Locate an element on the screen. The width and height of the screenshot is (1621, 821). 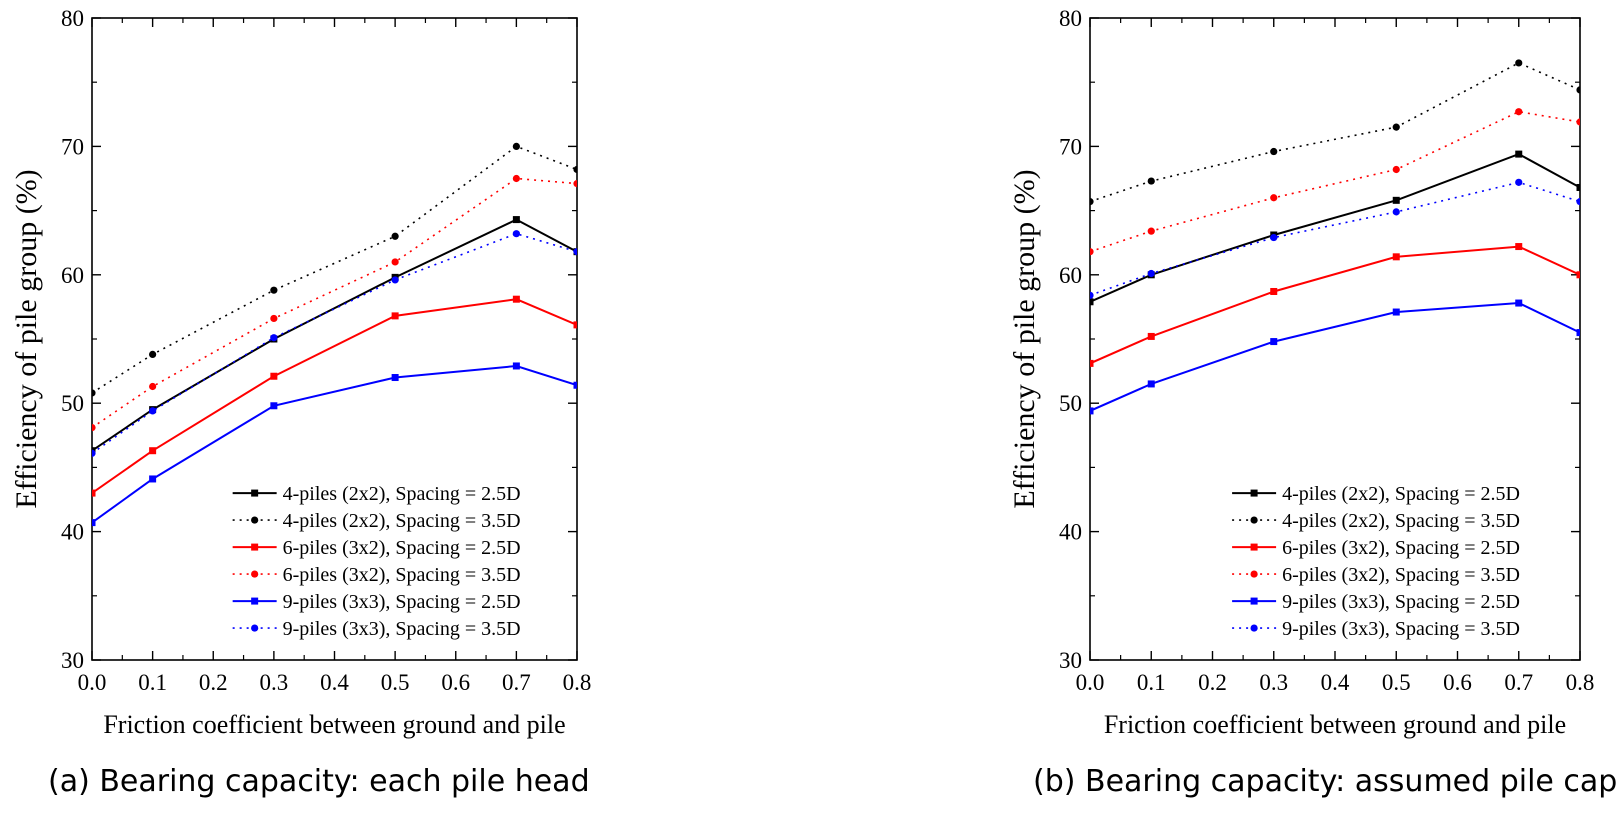
x-tick-label: 0.2 is located at coordinates (213, 682).